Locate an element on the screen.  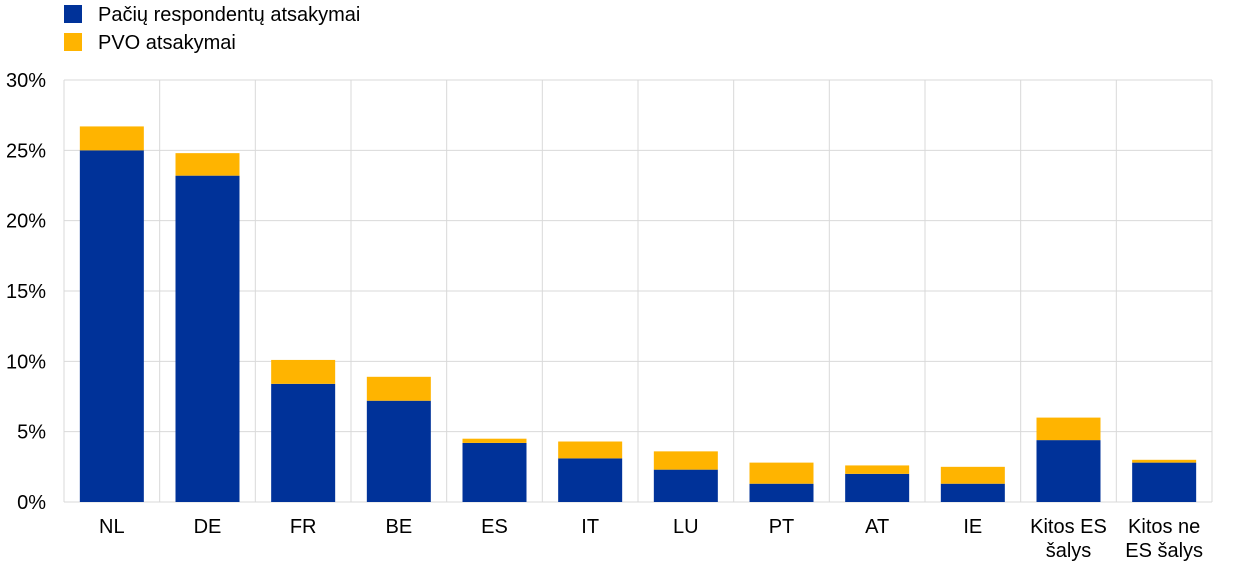
x-category-label: LU is located at coordinates (686, 527).